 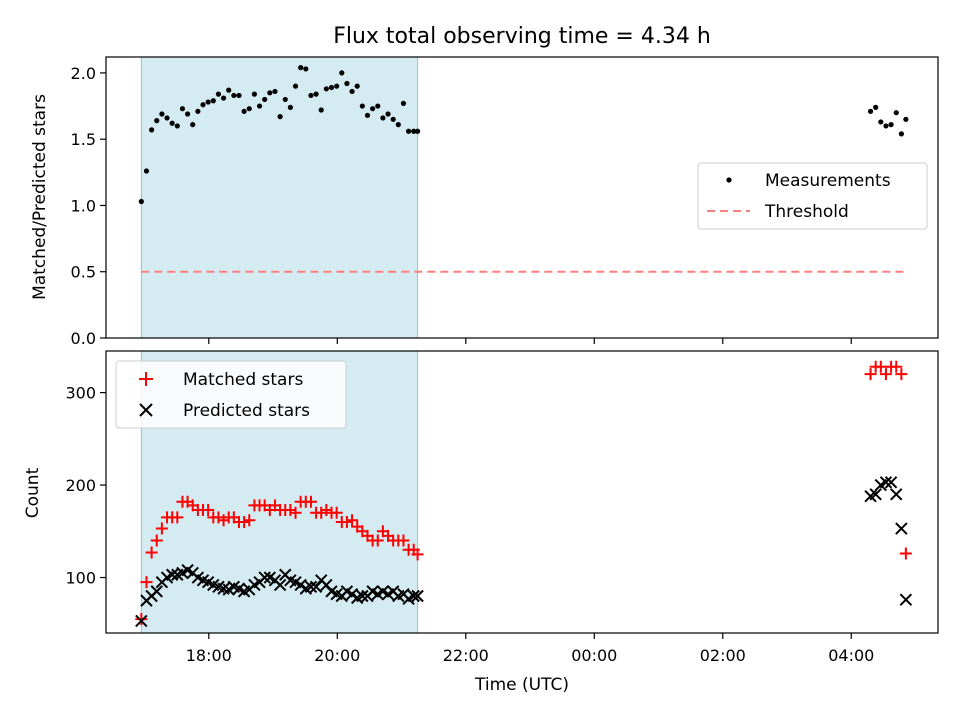 I want to click on count-x-ticks: 18:00 20:00 22:00 00:00 02:00 04:00, so click(x=530, y=649).